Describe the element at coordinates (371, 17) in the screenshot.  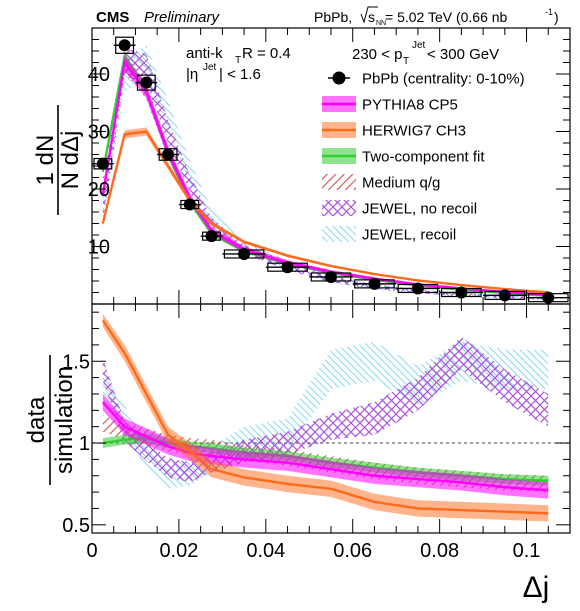
I see `energy-s: s` at that location.